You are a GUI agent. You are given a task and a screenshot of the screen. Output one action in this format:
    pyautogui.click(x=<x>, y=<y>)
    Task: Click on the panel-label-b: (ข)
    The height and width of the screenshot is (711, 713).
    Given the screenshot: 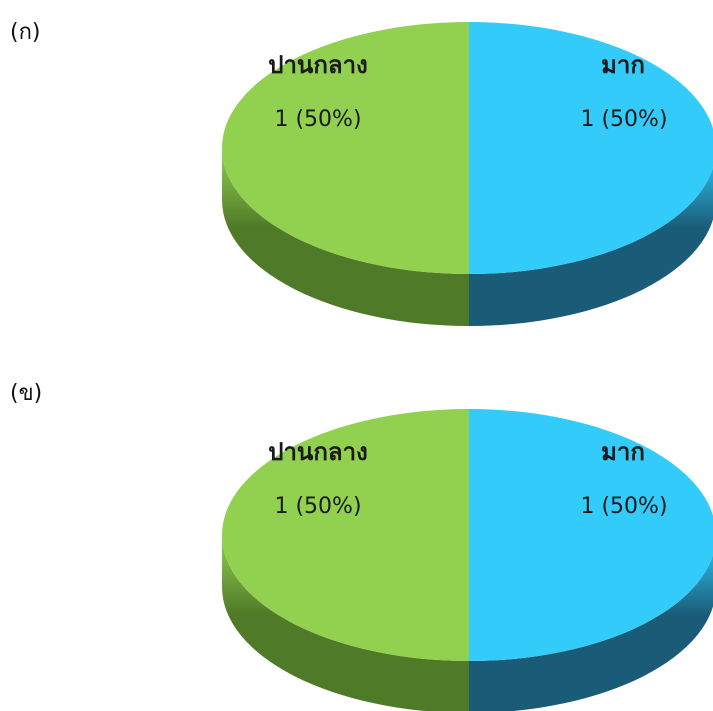 What is the action you would take?
    pyautogui.click(x=26, y=393)
    